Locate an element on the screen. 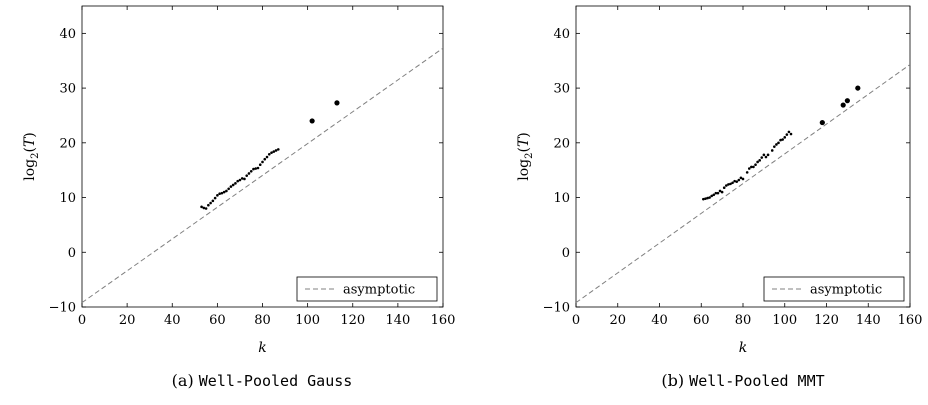 Image resolution: width=928 pixels, height=405 pixels. x-tick-label: 140 is located at coordinates (868, 320).